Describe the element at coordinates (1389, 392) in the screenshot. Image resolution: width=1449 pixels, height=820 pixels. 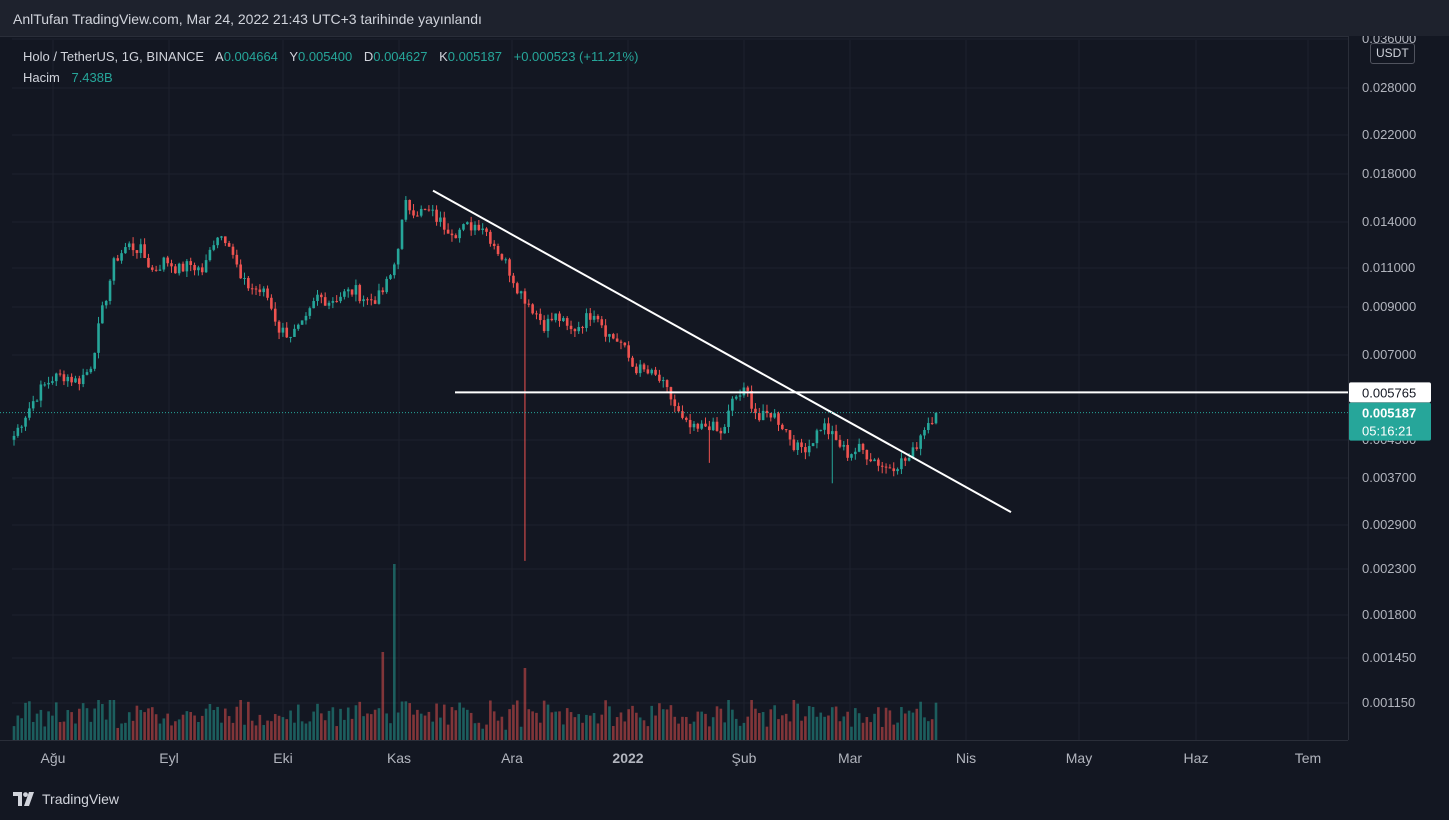
I see `level-price-label: 0.005765` at that location.